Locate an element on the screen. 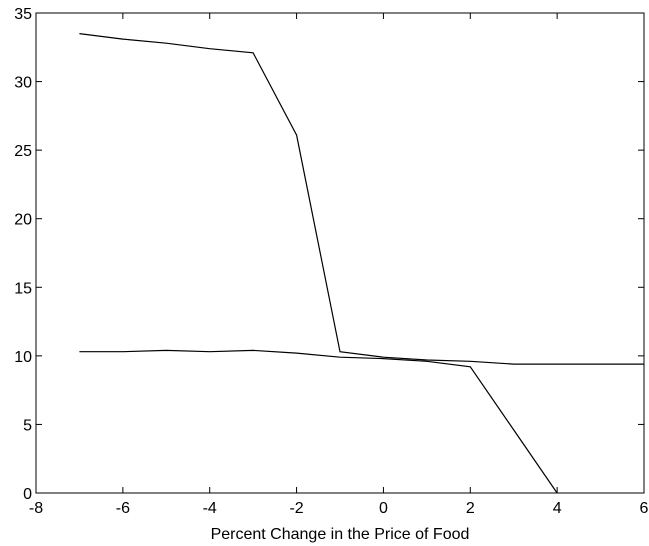  y-tick-label: 25 is located at coordinates (23, 151).